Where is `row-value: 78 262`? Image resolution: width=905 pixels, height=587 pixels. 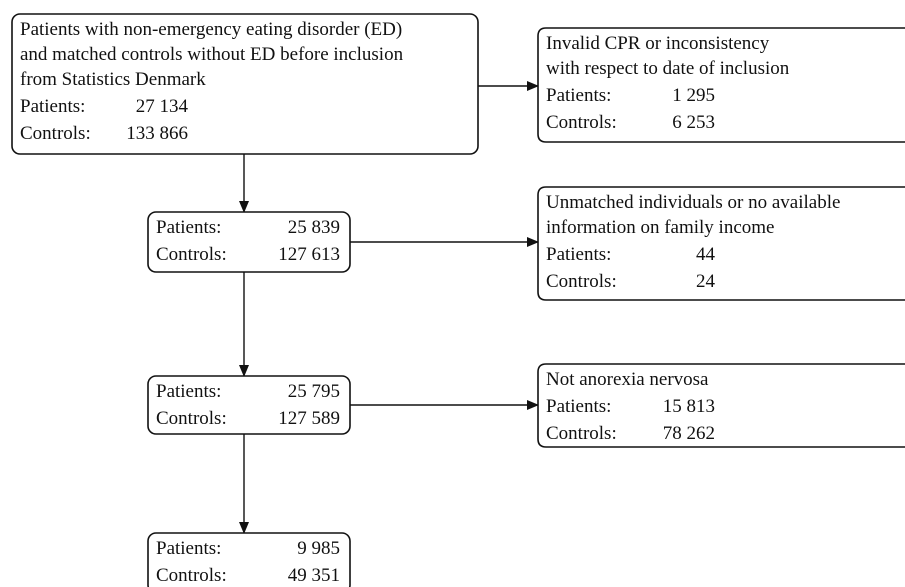 row-value: 78 262 is located at coordinates (689, 433).